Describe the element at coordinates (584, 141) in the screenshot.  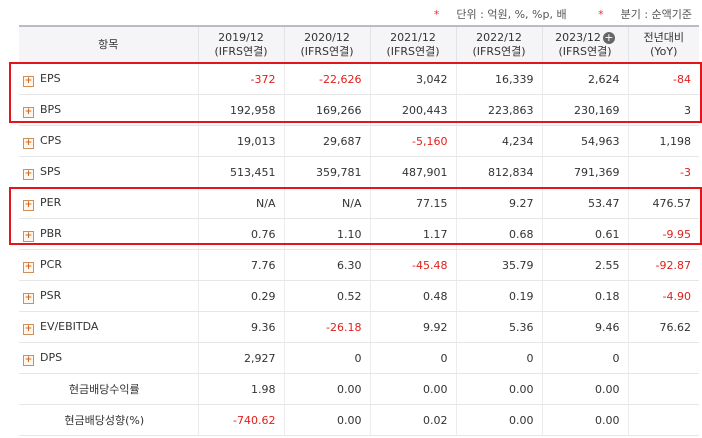
I see `value-cell: 54,963` at that location.